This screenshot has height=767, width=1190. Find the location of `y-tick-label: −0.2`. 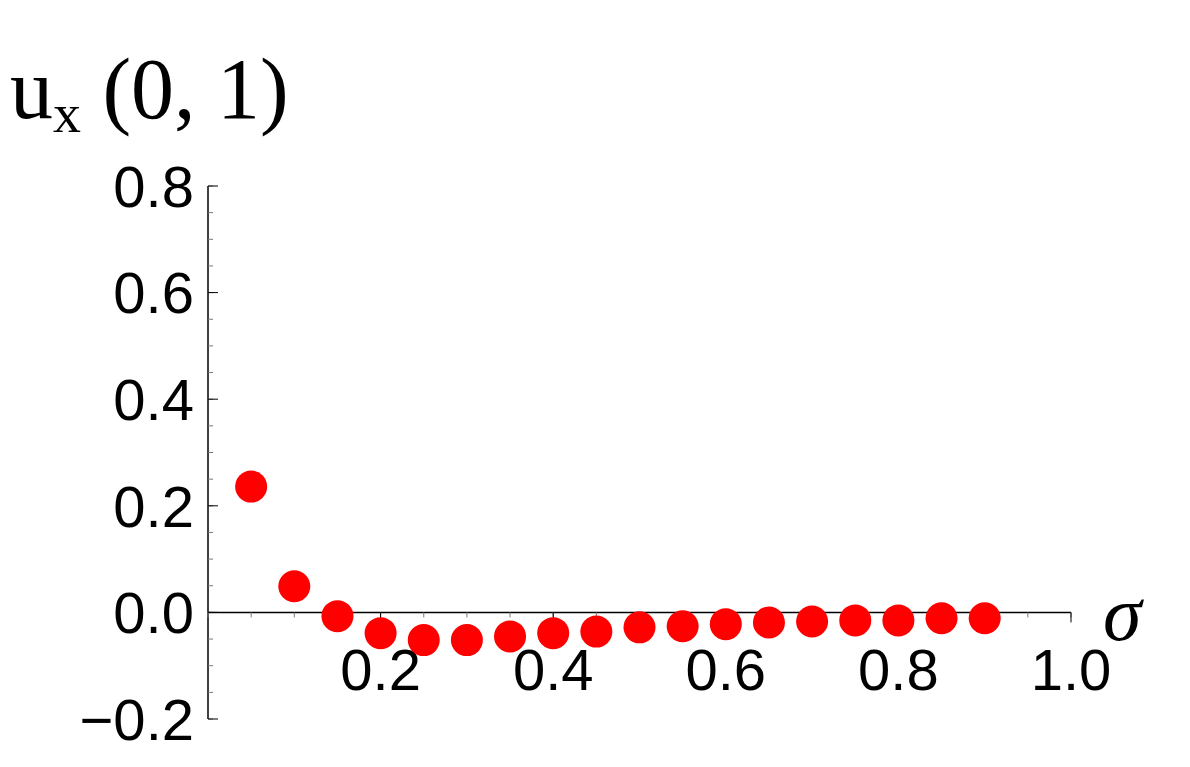

y-tick-label: −0.2 is located at coordinates (136, 719).